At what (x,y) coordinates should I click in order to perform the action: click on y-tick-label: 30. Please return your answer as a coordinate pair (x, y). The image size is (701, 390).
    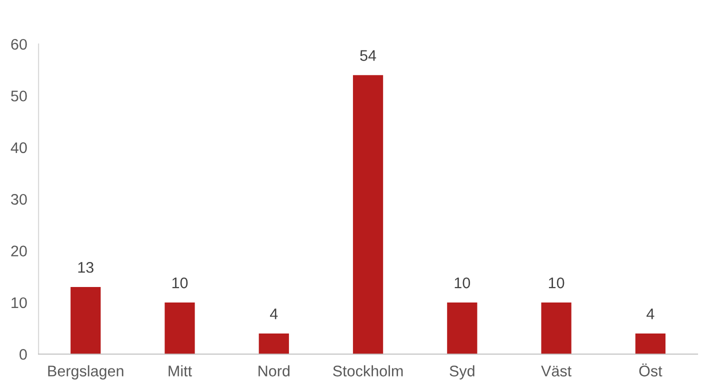
    Looking at the image, I should click on (19, 199).